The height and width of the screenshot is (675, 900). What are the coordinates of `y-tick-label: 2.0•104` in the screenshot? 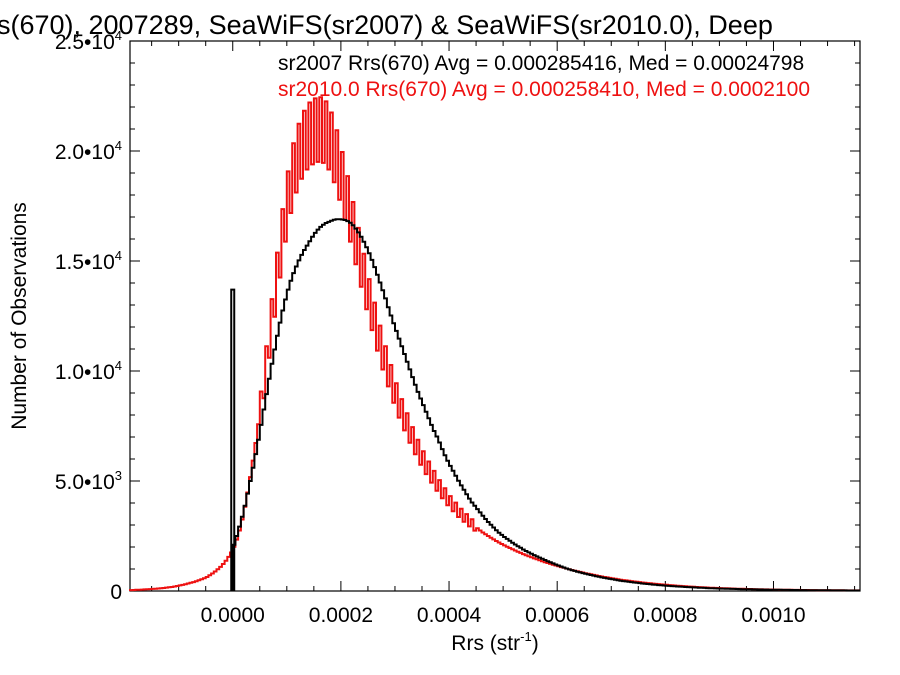 It's located at (88, 151).